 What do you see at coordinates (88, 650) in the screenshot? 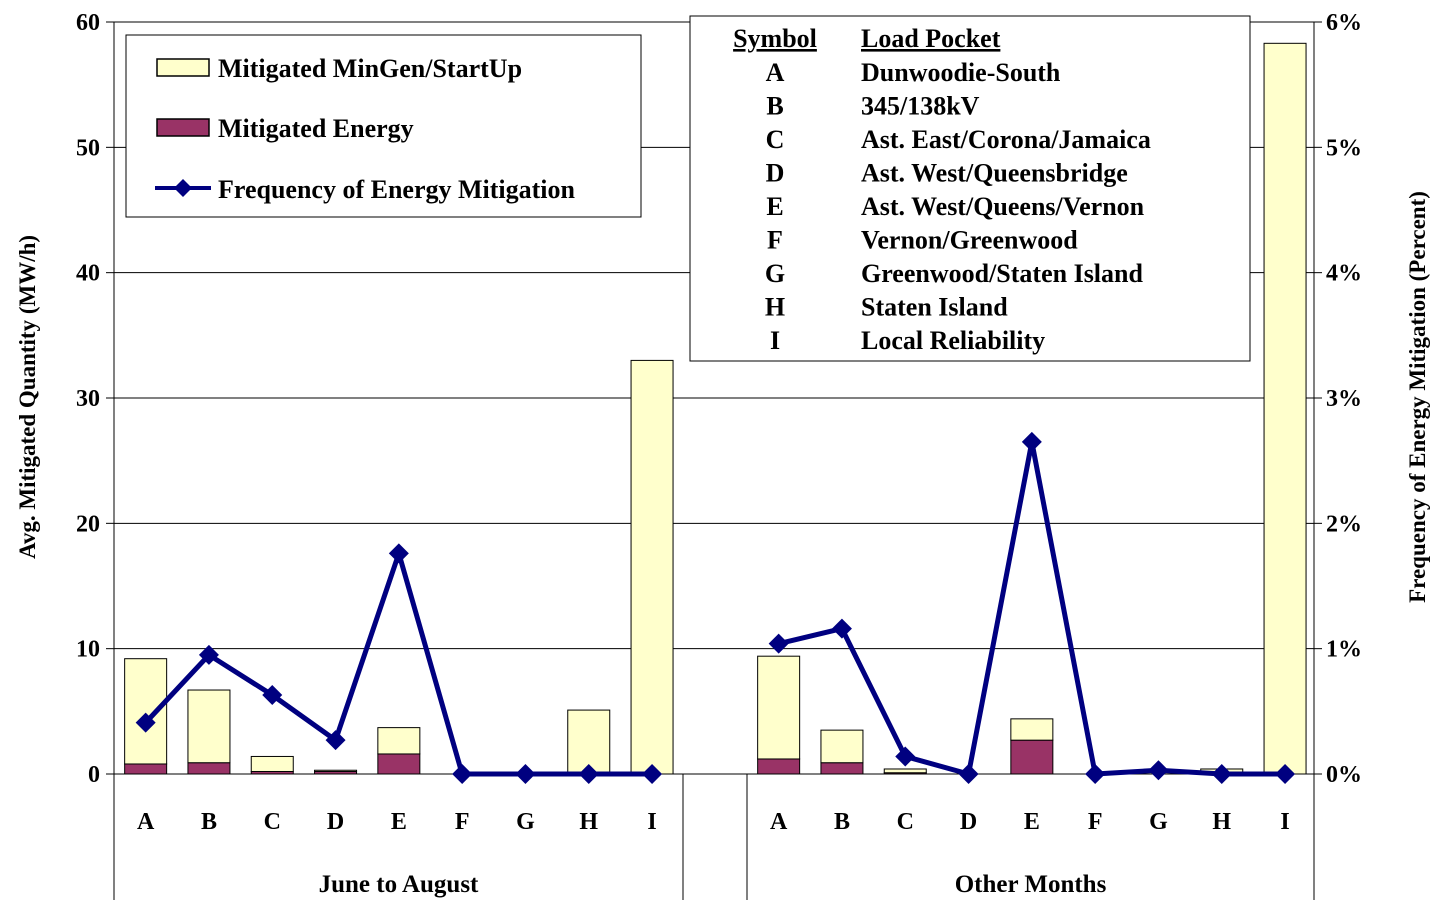
I see `y-tick-label: 10` at bounding box center [88, 650].